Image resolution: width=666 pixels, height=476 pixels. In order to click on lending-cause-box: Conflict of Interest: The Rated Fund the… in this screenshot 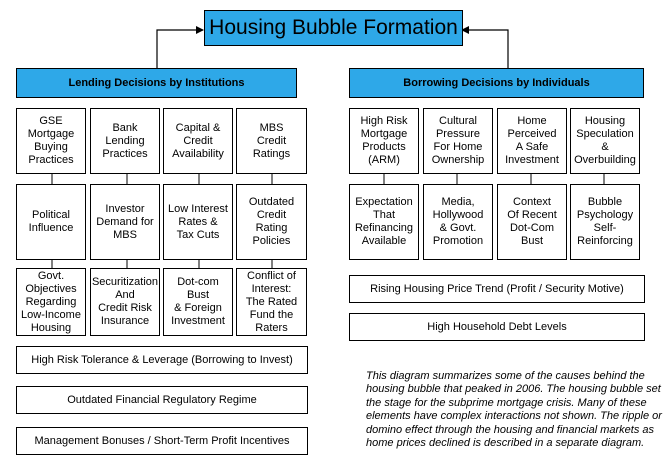, I will do `click(271, 302)`.